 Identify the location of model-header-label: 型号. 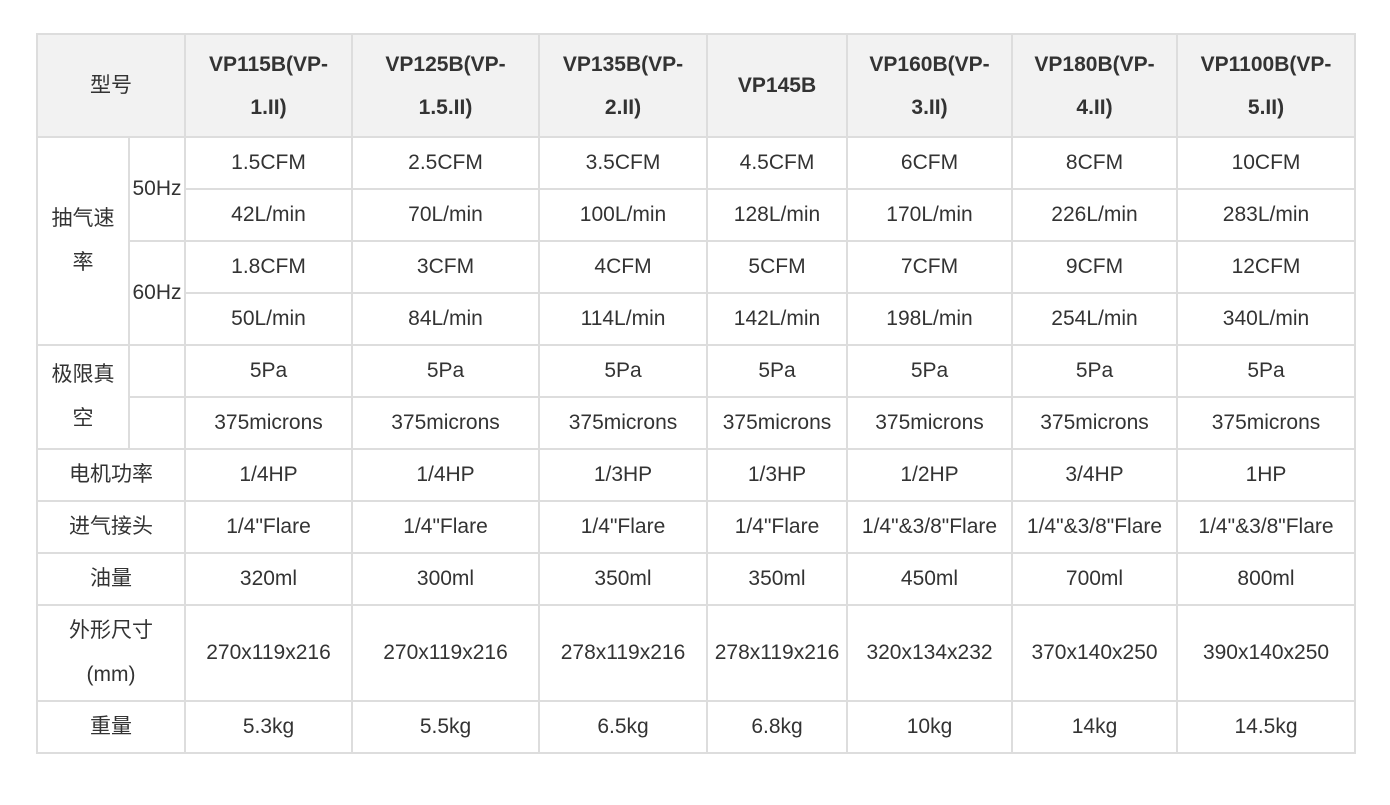
(111, 85).